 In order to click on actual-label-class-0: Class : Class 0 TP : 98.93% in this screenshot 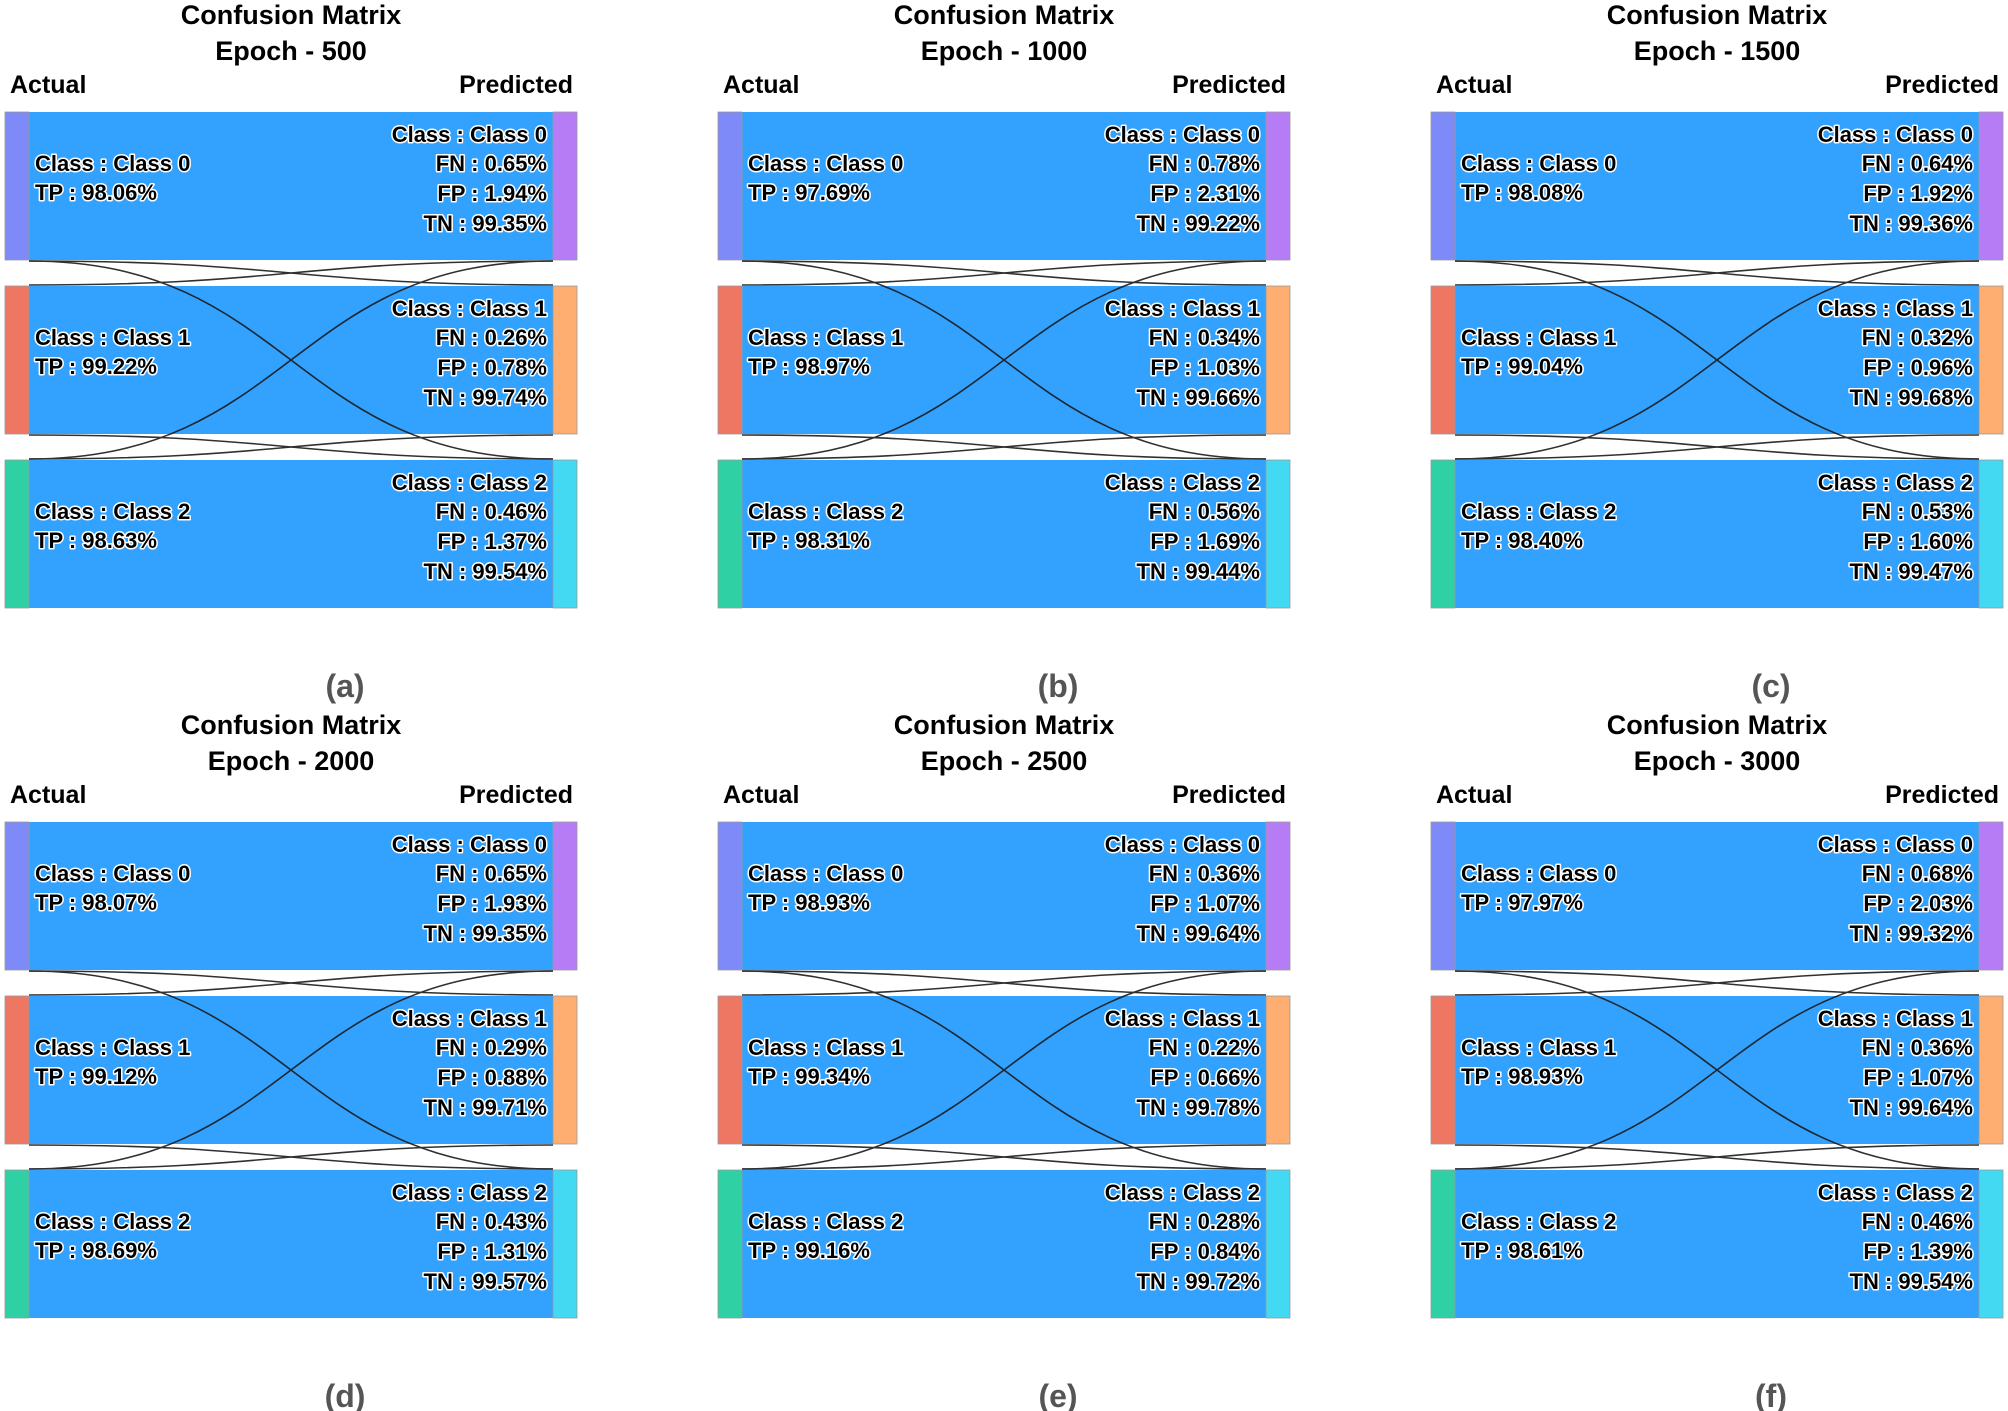, I will do `click(826, 888)`.